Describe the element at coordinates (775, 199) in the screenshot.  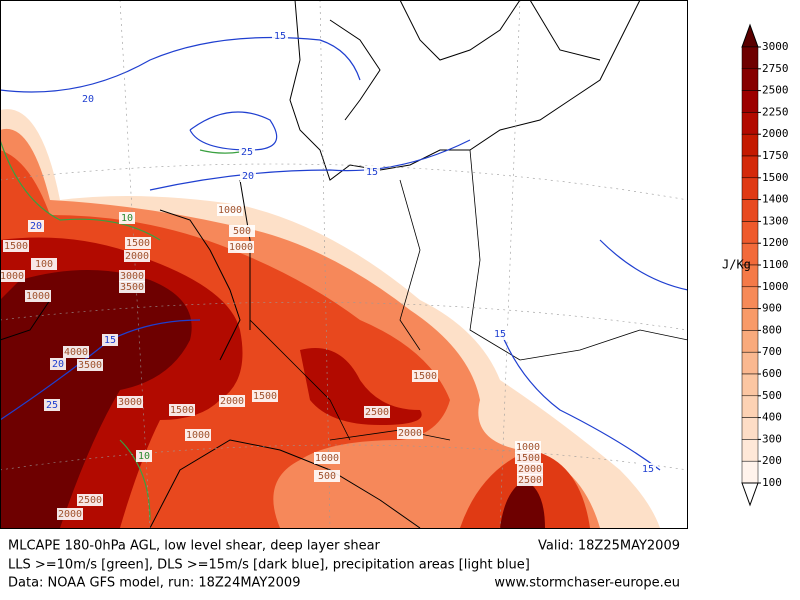
I see `colorbar-tick-label: 1400` at that location.